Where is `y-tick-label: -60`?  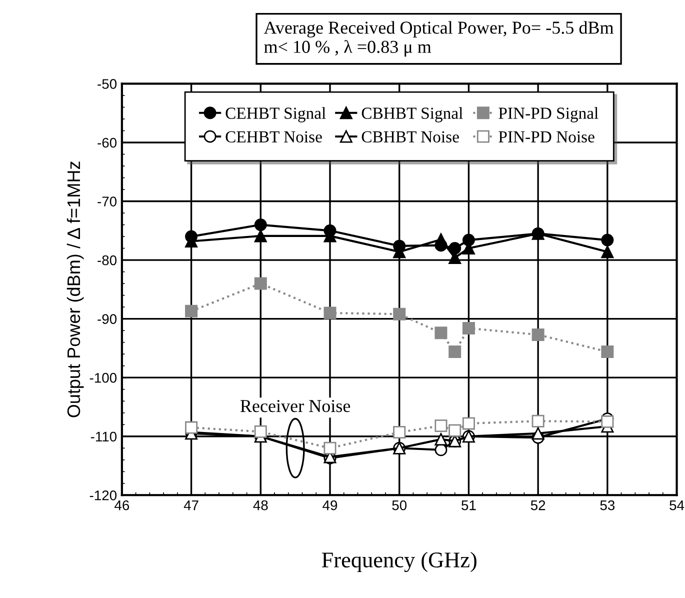 y-tick-label: -60 is located at coordinates (107, 143).